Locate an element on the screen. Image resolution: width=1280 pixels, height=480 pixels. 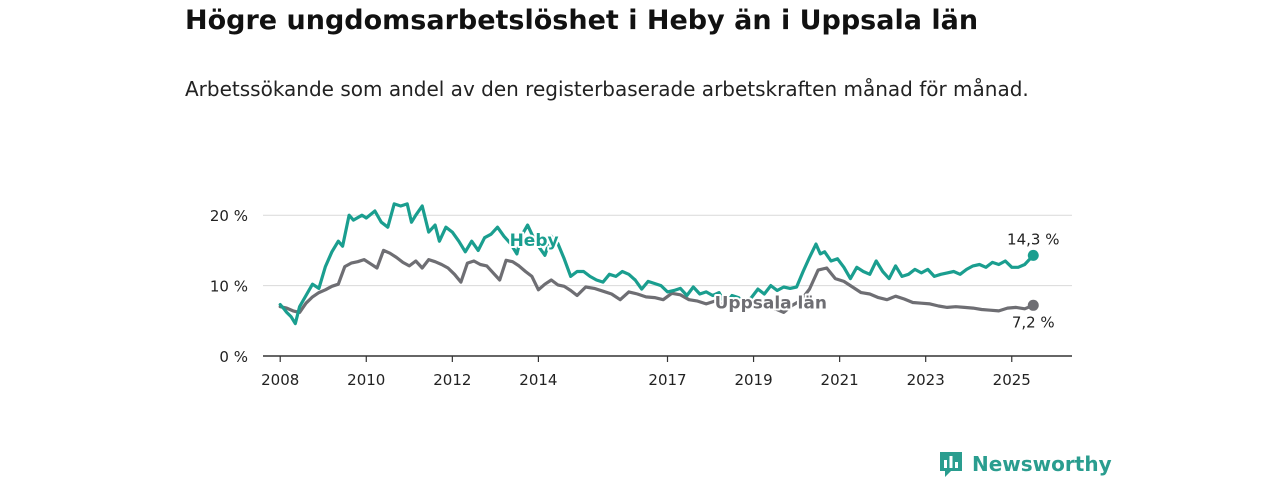
x-tick-label: 2023 is located at coordinates (926, 380).